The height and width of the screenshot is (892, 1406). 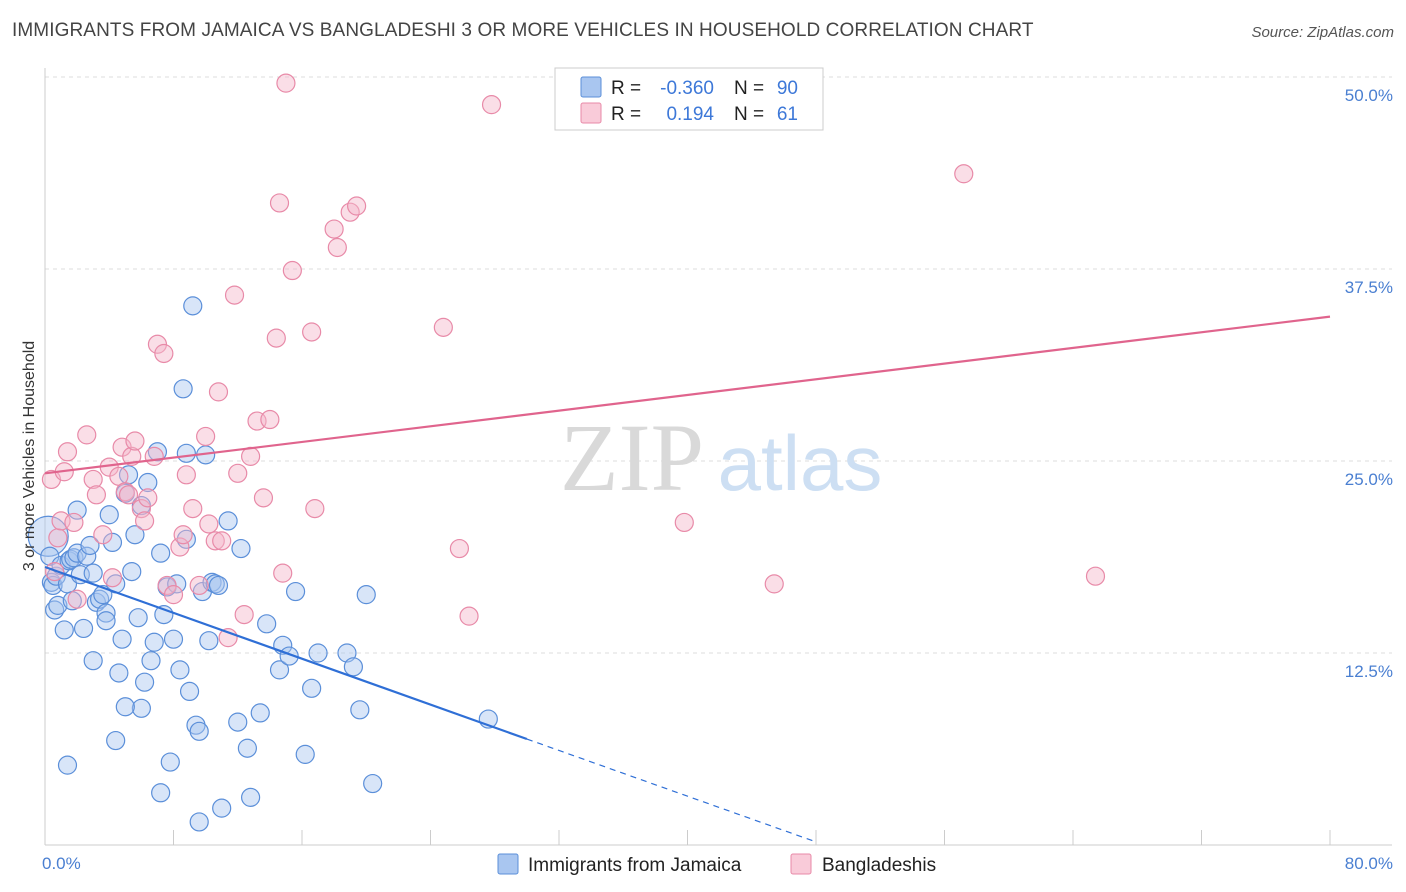 I want to click on legend-r-label-2: R =, so click(x=626, y=114).